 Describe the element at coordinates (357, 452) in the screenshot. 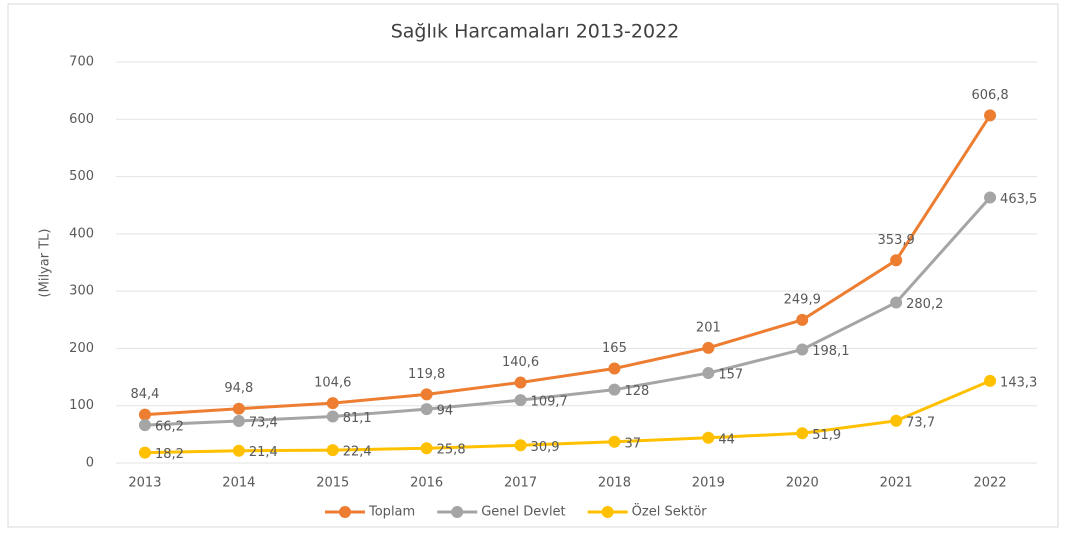

I see `data-label: 22,4` at that location.